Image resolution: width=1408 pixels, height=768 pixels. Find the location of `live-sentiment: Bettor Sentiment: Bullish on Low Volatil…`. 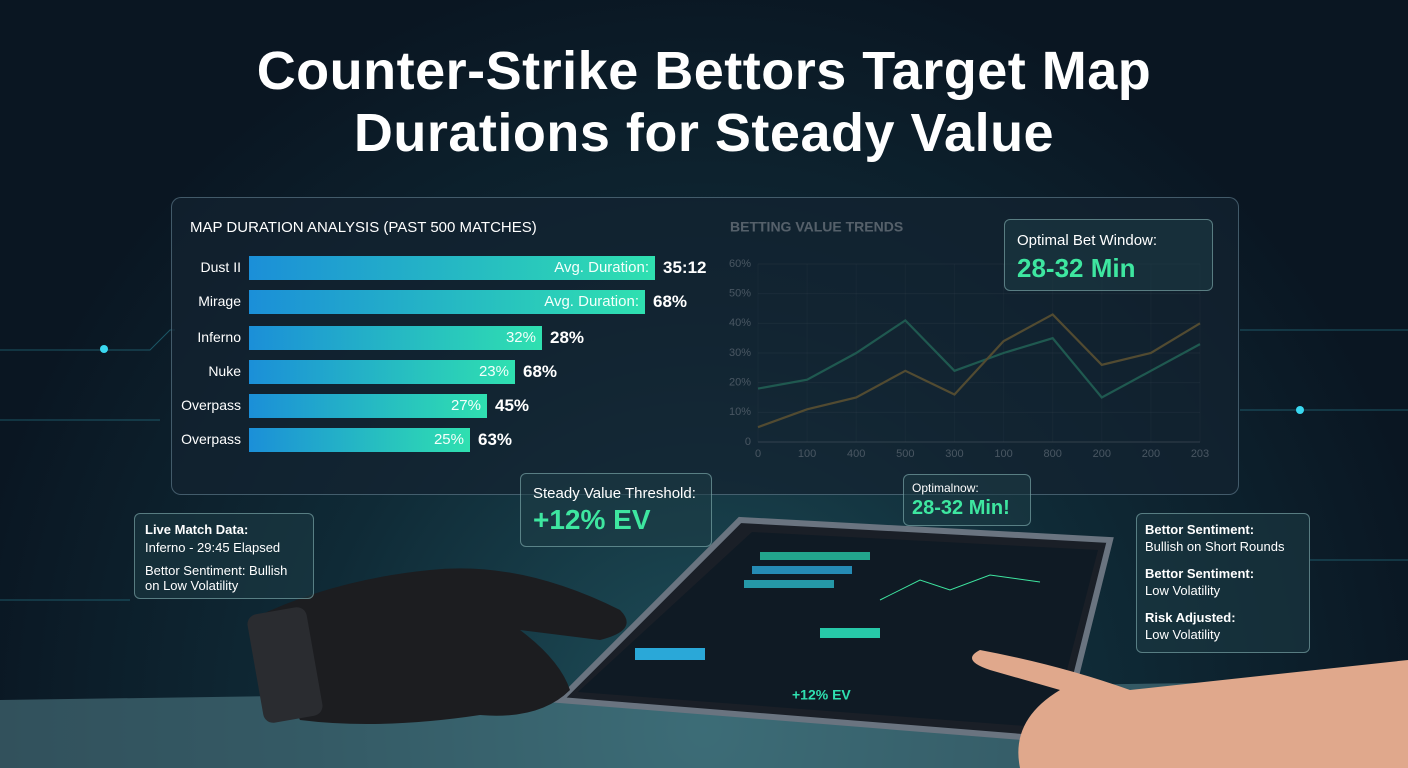

live-sentiment: Bettor Sentiment: Bullish on Low Volatil… is located at coordinates (216, 578).